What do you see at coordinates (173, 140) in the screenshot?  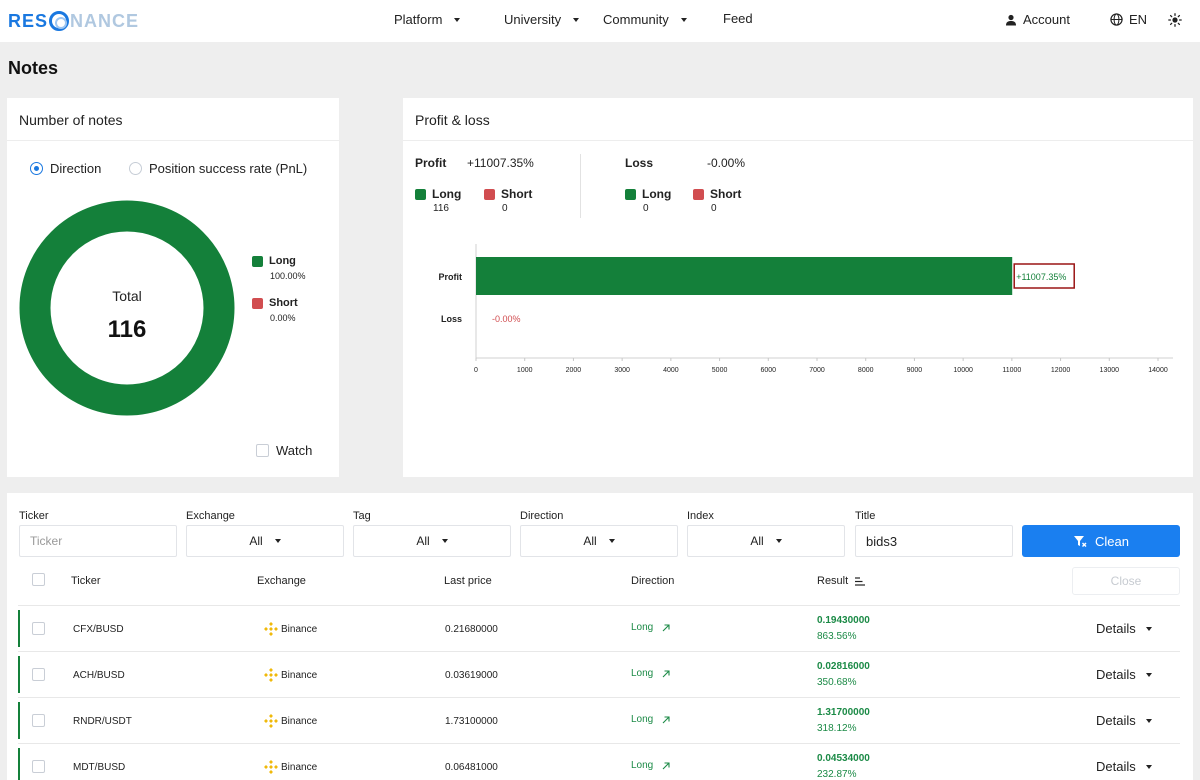 I see `divider` at bounding box center [173, 140].